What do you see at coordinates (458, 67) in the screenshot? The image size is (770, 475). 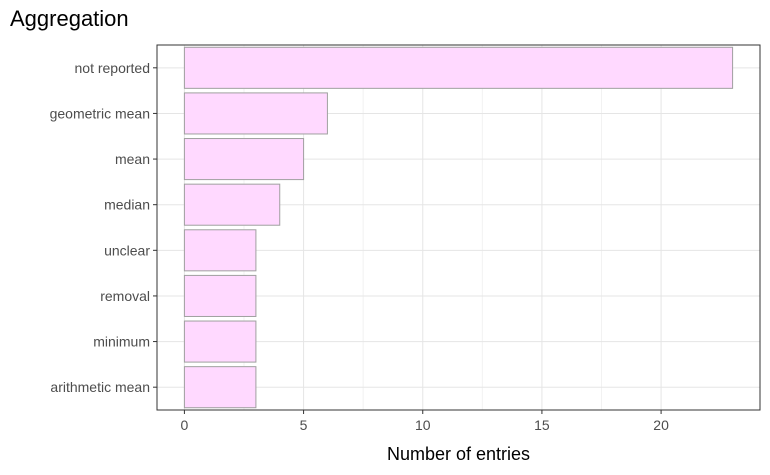 I see `bar-not-reported` at bounding box center [458, 67].